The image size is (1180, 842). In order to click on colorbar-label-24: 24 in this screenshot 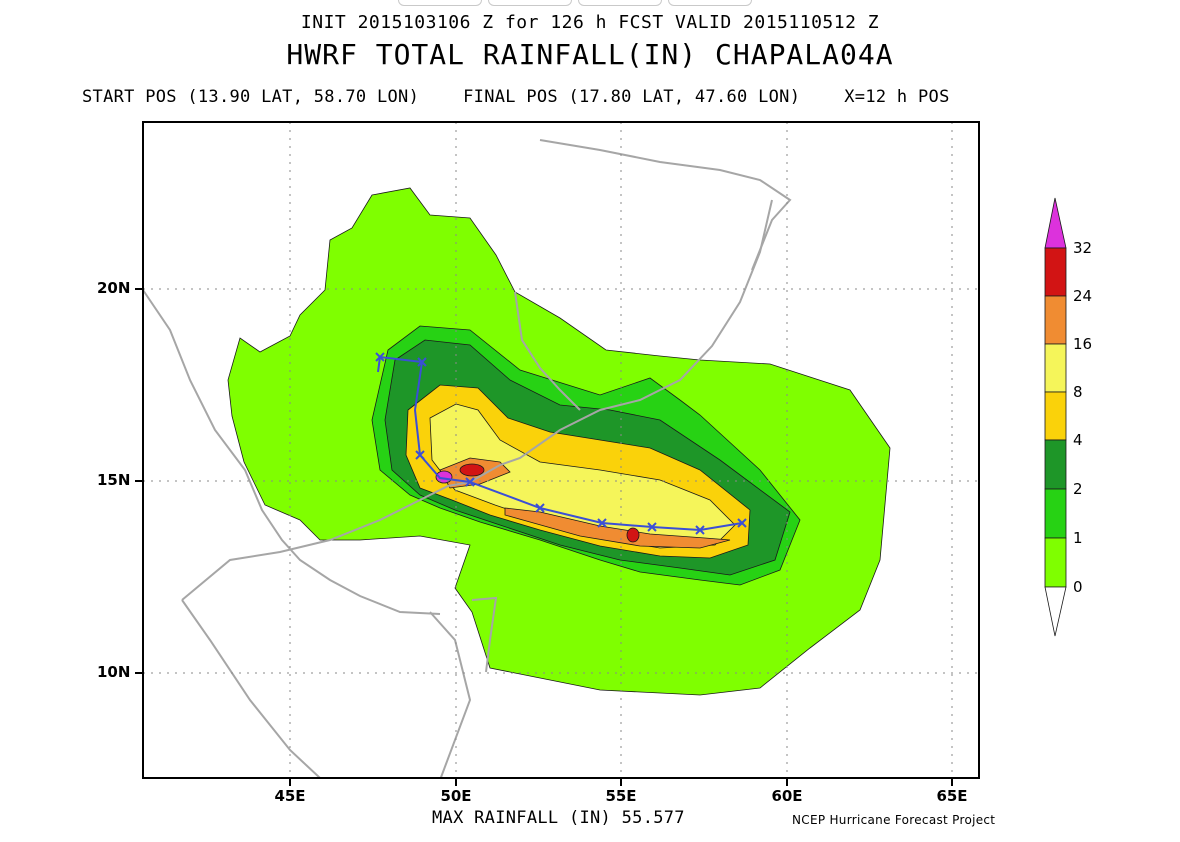, I will do `click(1083, 296)`.